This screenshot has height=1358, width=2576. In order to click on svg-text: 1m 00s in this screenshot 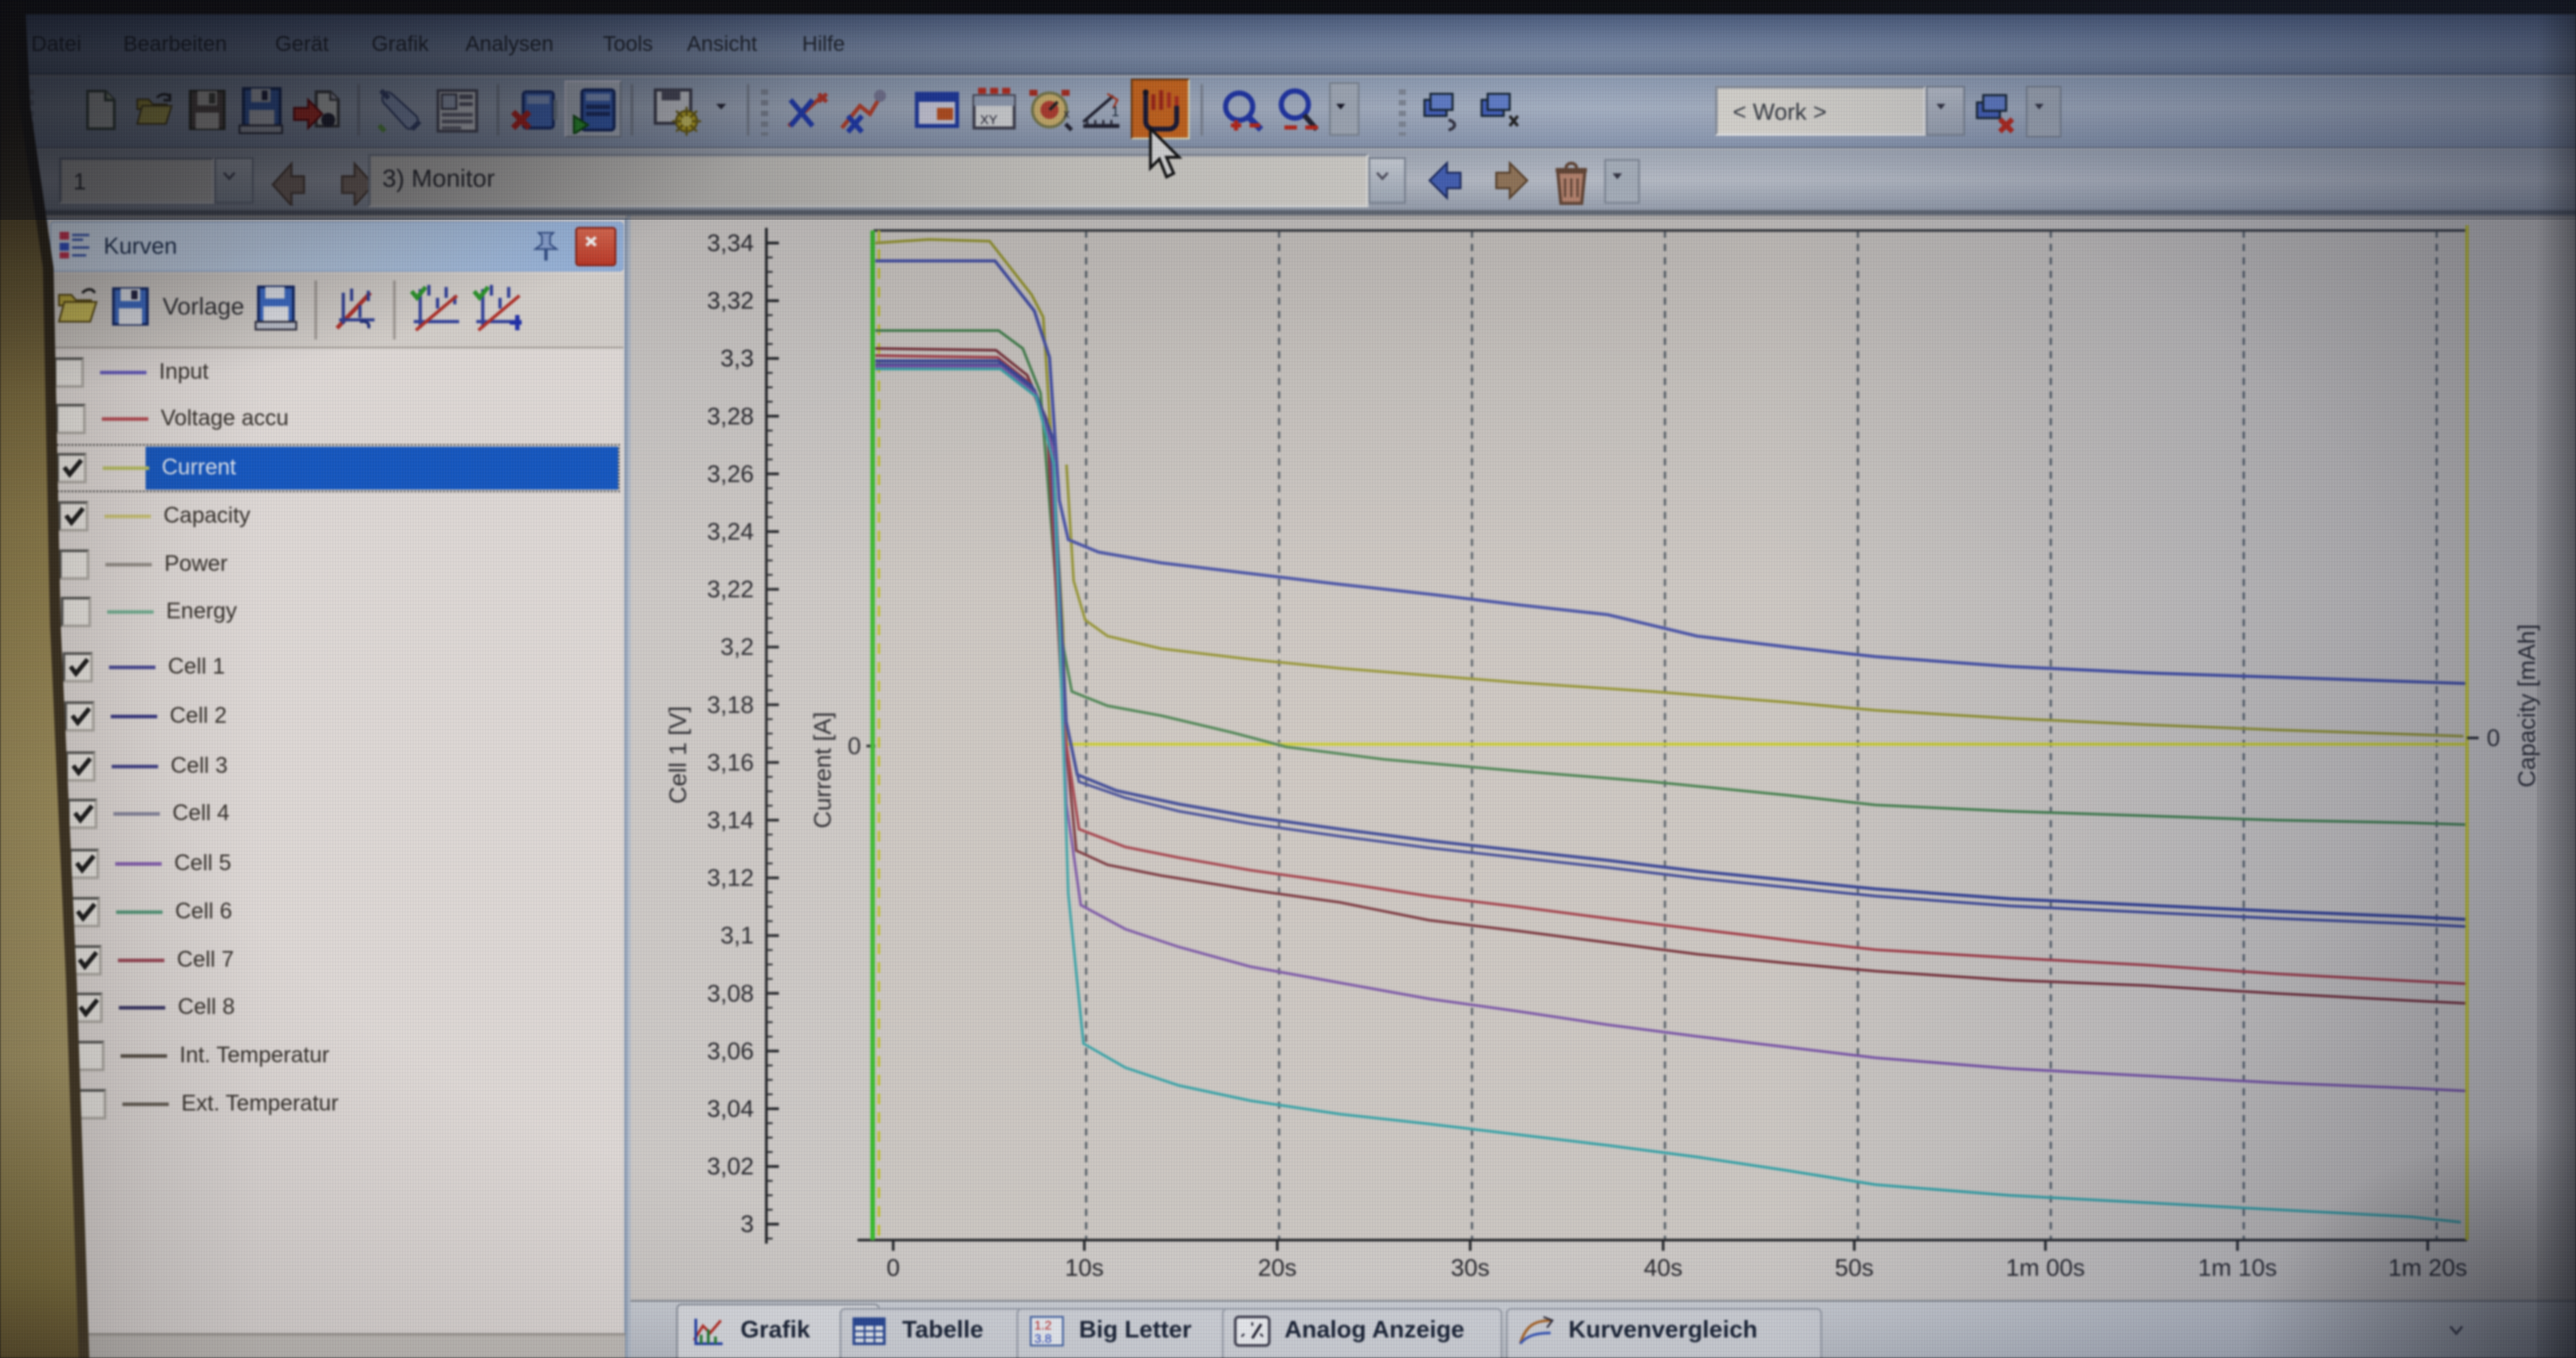, I will do `click(2046, 1267)`.